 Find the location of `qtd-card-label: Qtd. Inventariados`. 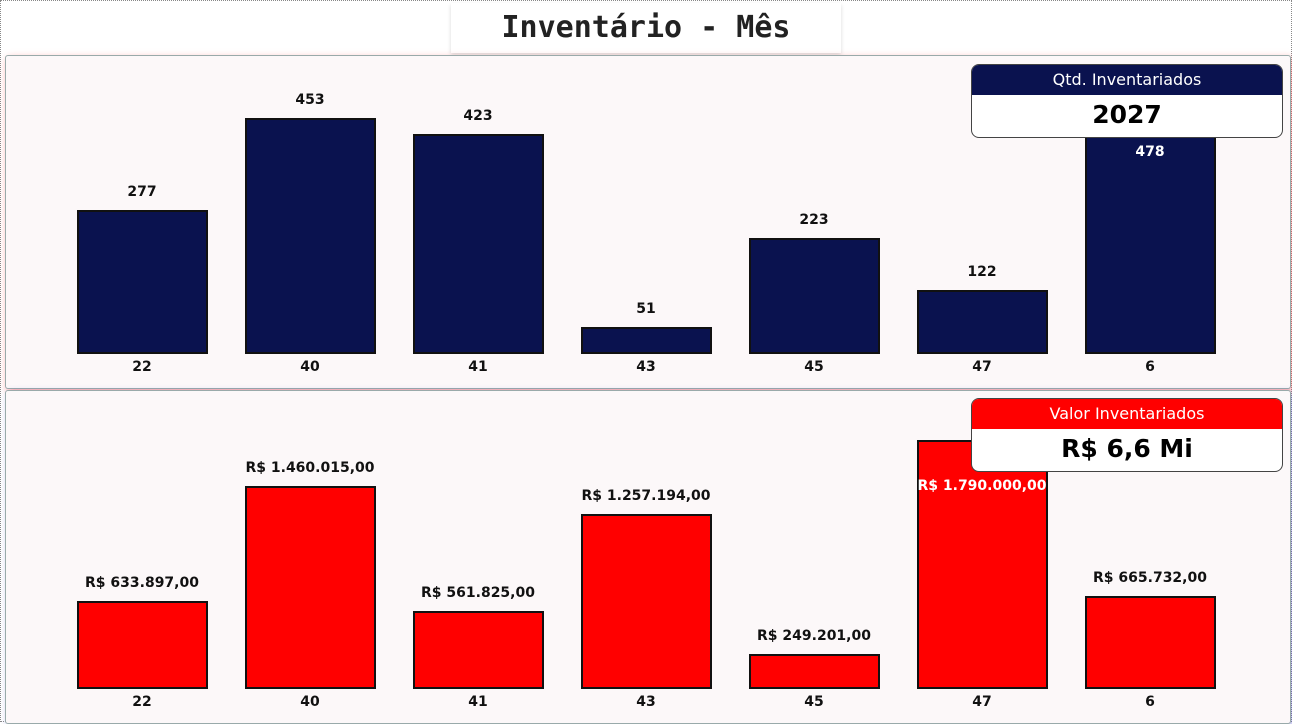

qtd-card-label: Qtd. Inventariados is located at coordinates (1127, 80).